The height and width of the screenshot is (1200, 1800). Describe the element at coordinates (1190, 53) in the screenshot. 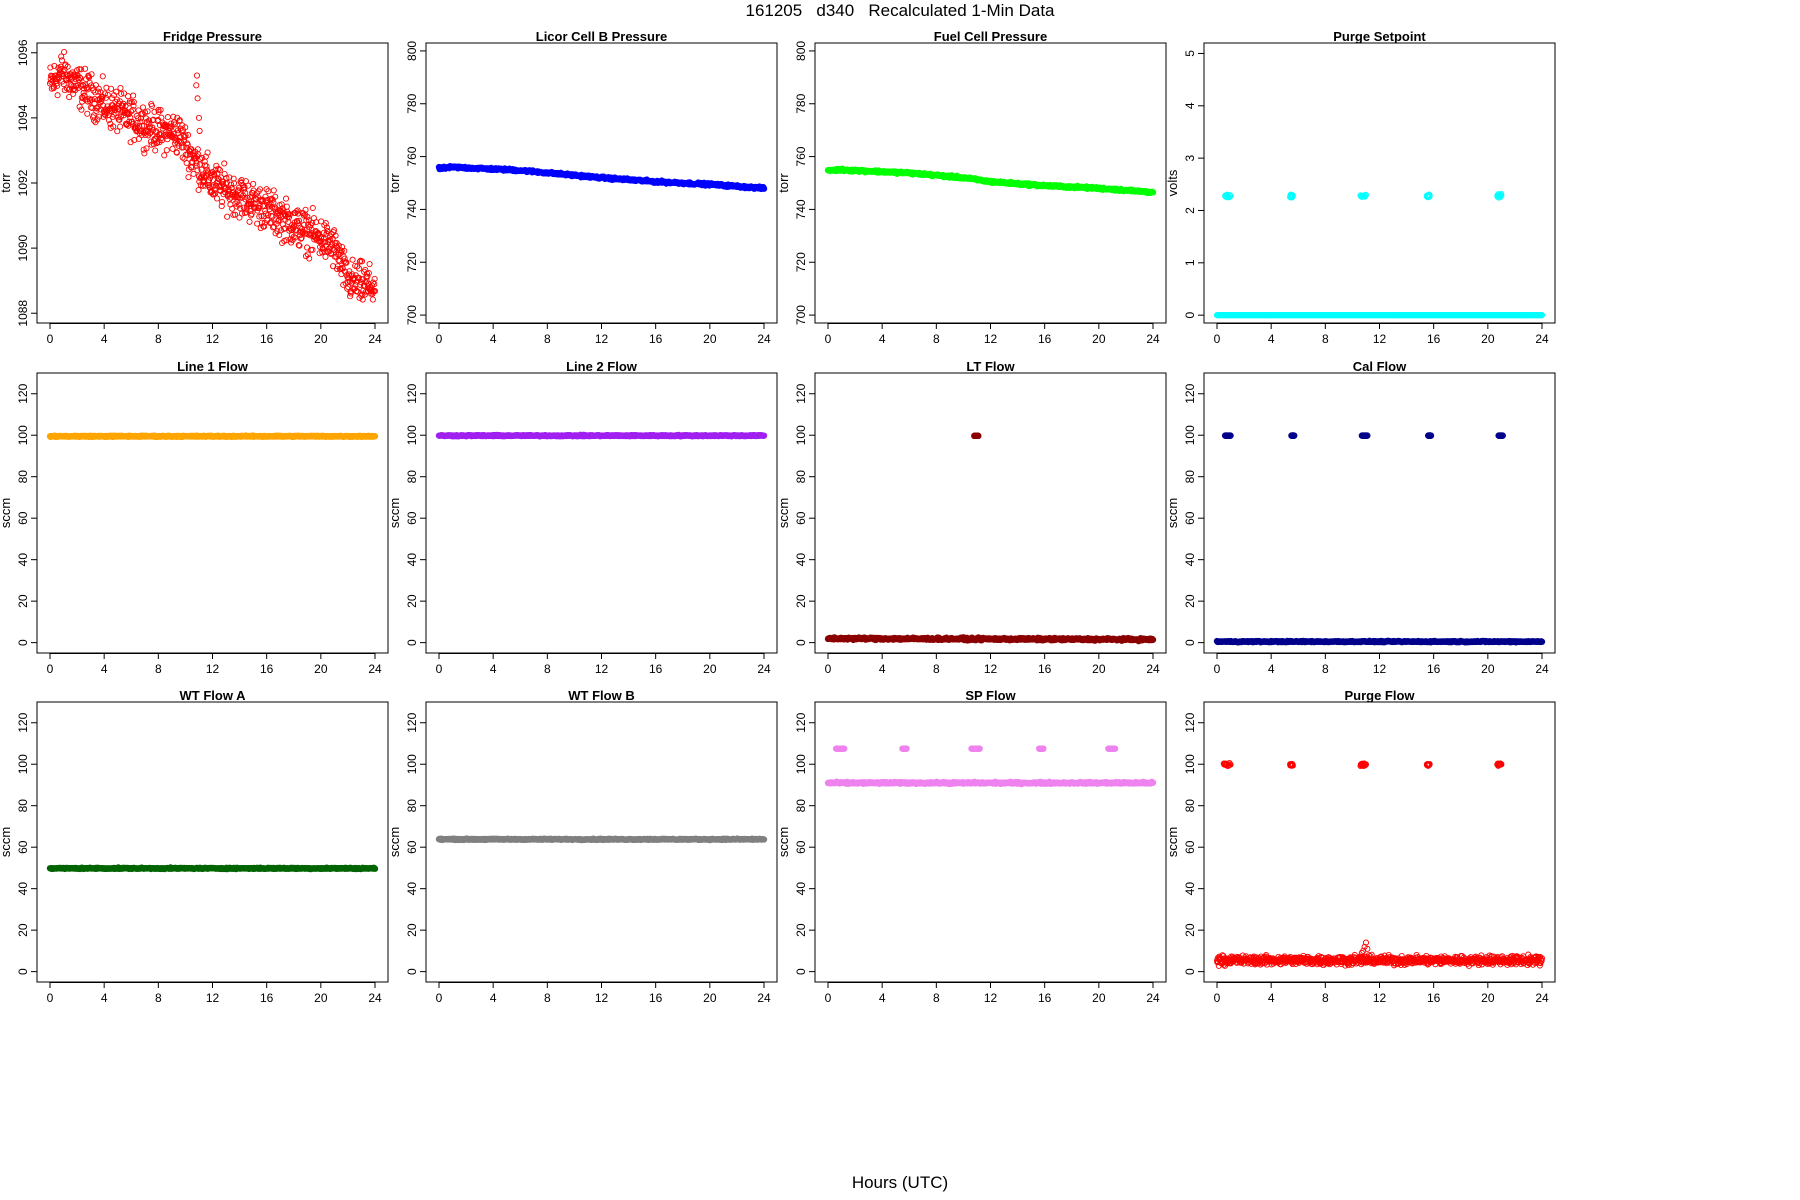

I see `y-tick-label: 5` at that location.